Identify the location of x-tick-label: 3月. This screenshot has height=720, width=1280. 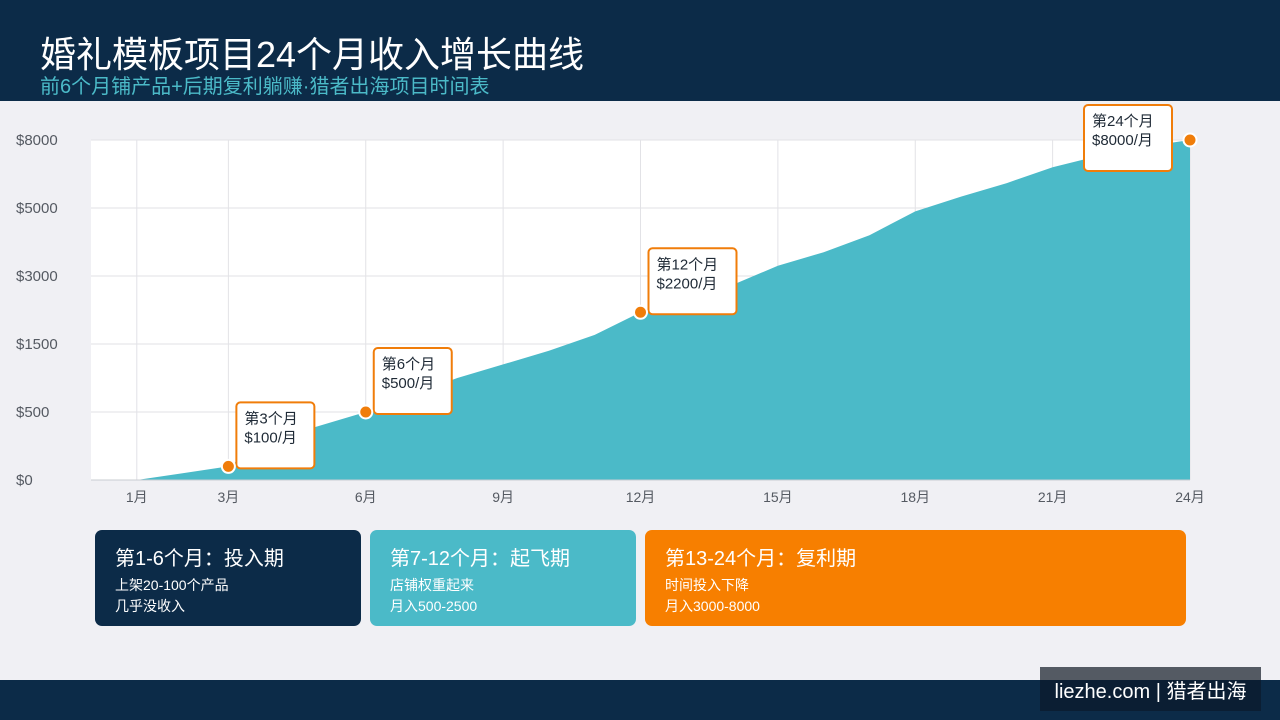
(228, 497).